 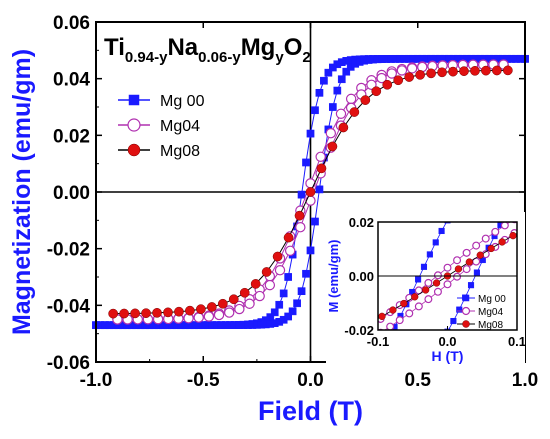 What do you see at coordinates (306, 57) in the screenshot?
I see `formula-subscript: 2` at bounding box center [306, 57].